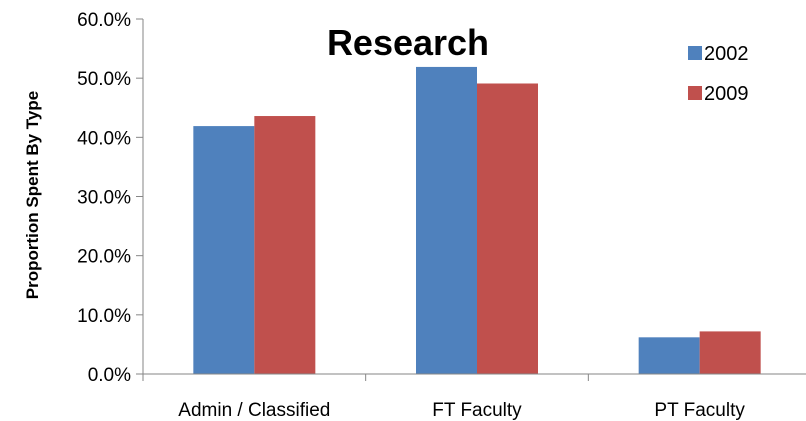 Image resolution: width=806 pixels, height=421 pixels. I want to click on legend-swatch-2009, so click(695, 93).